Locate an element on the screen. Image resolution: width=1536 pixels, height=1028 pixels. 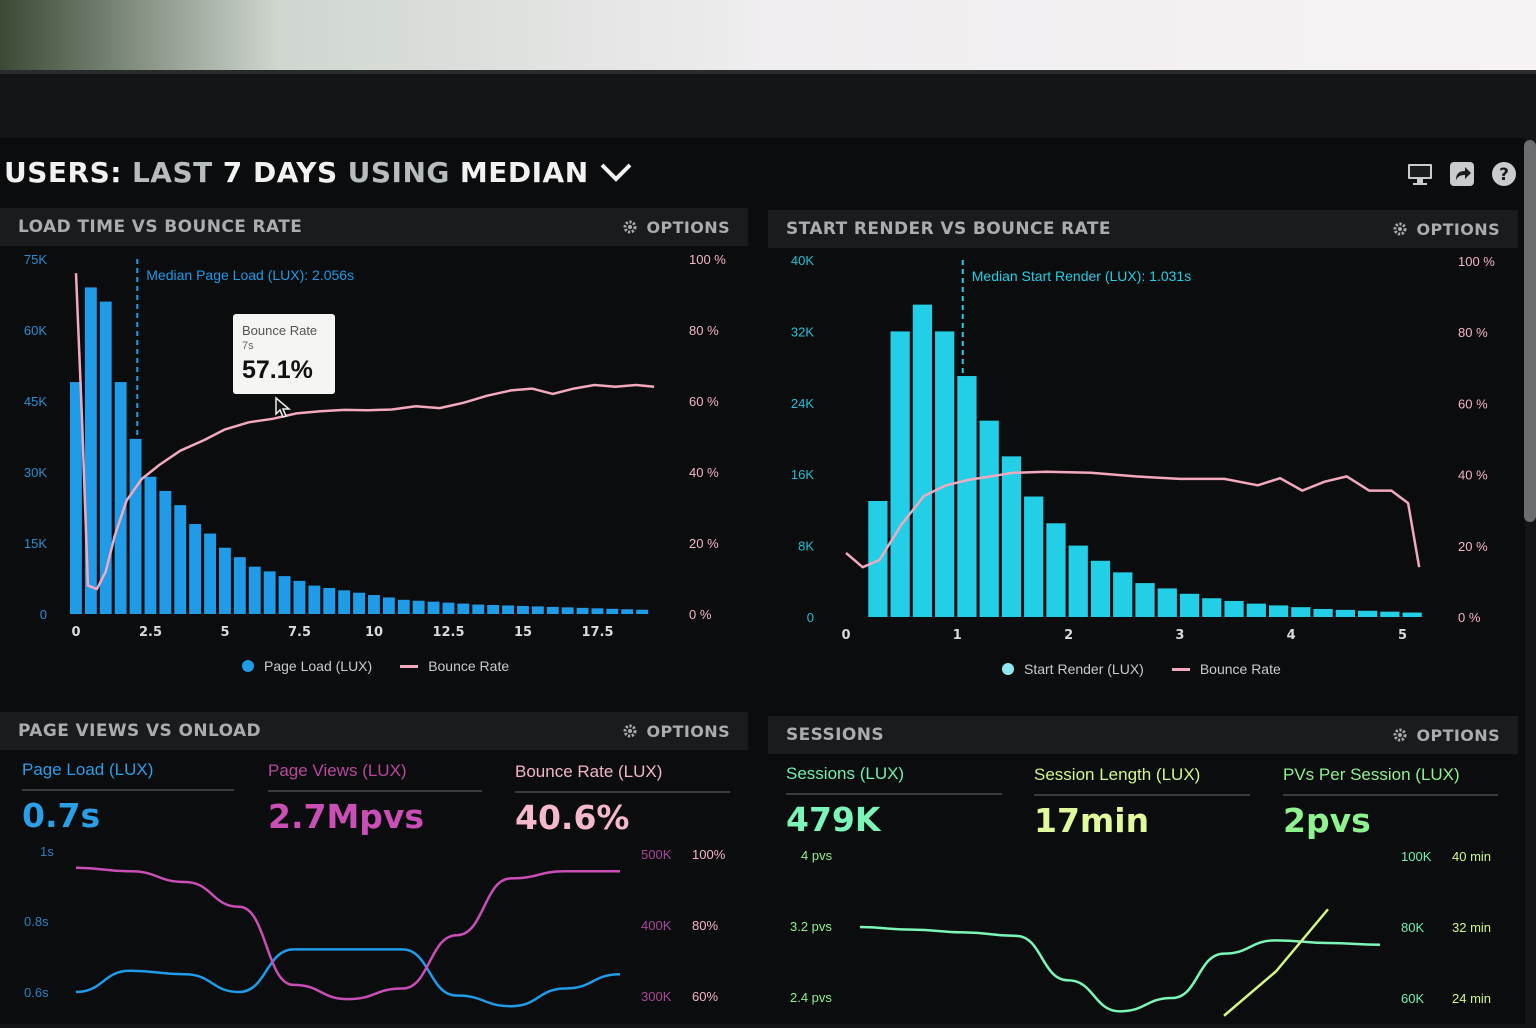
panel-start-render-header: START RENDER VS BOUNCE RATE OPTIONS is located at coordinates (1143, 229).